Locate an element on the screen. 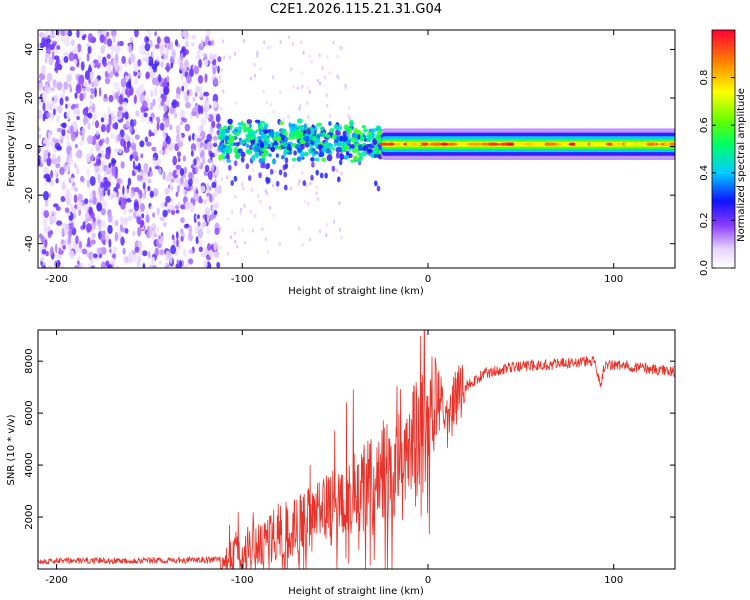 Image resolution: width=750 pixels, height=600 pixels. snr-xlabel: Height of straight line (km) is located at coordinates (356, 591).